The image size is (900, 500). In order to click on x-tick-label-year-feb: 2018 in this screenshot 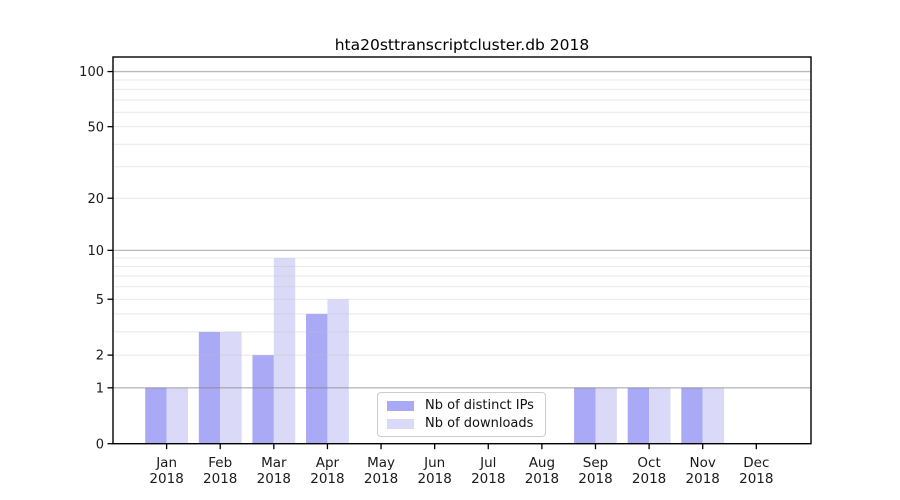, I will do `click(220, 479)`.